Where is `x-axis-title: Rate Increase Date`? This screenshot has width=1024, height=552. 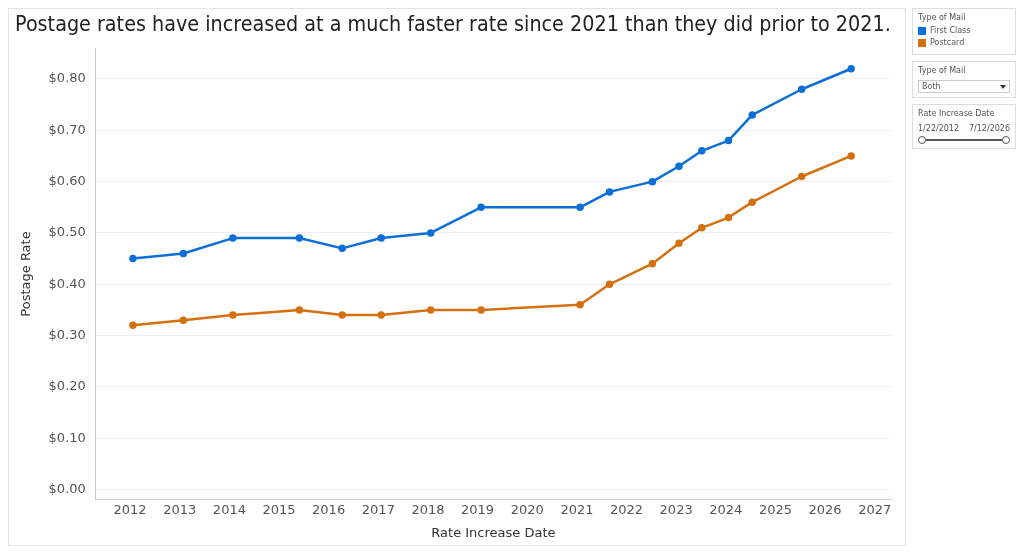 x-axis-title: Rate Increase Date is located at coordinates (493, 532).